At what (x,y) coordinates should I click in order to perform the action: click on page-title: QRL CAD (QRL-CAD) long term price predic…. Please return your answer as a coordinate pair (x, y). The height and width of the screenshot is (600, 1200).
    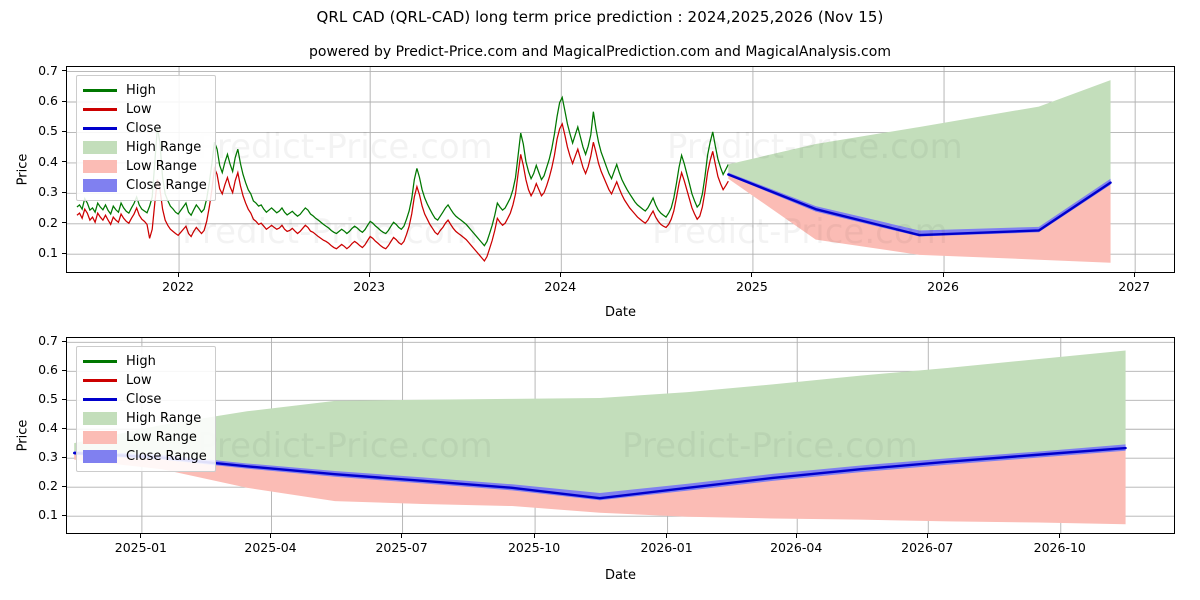
    Looking at the image, I should click on (600, 17).